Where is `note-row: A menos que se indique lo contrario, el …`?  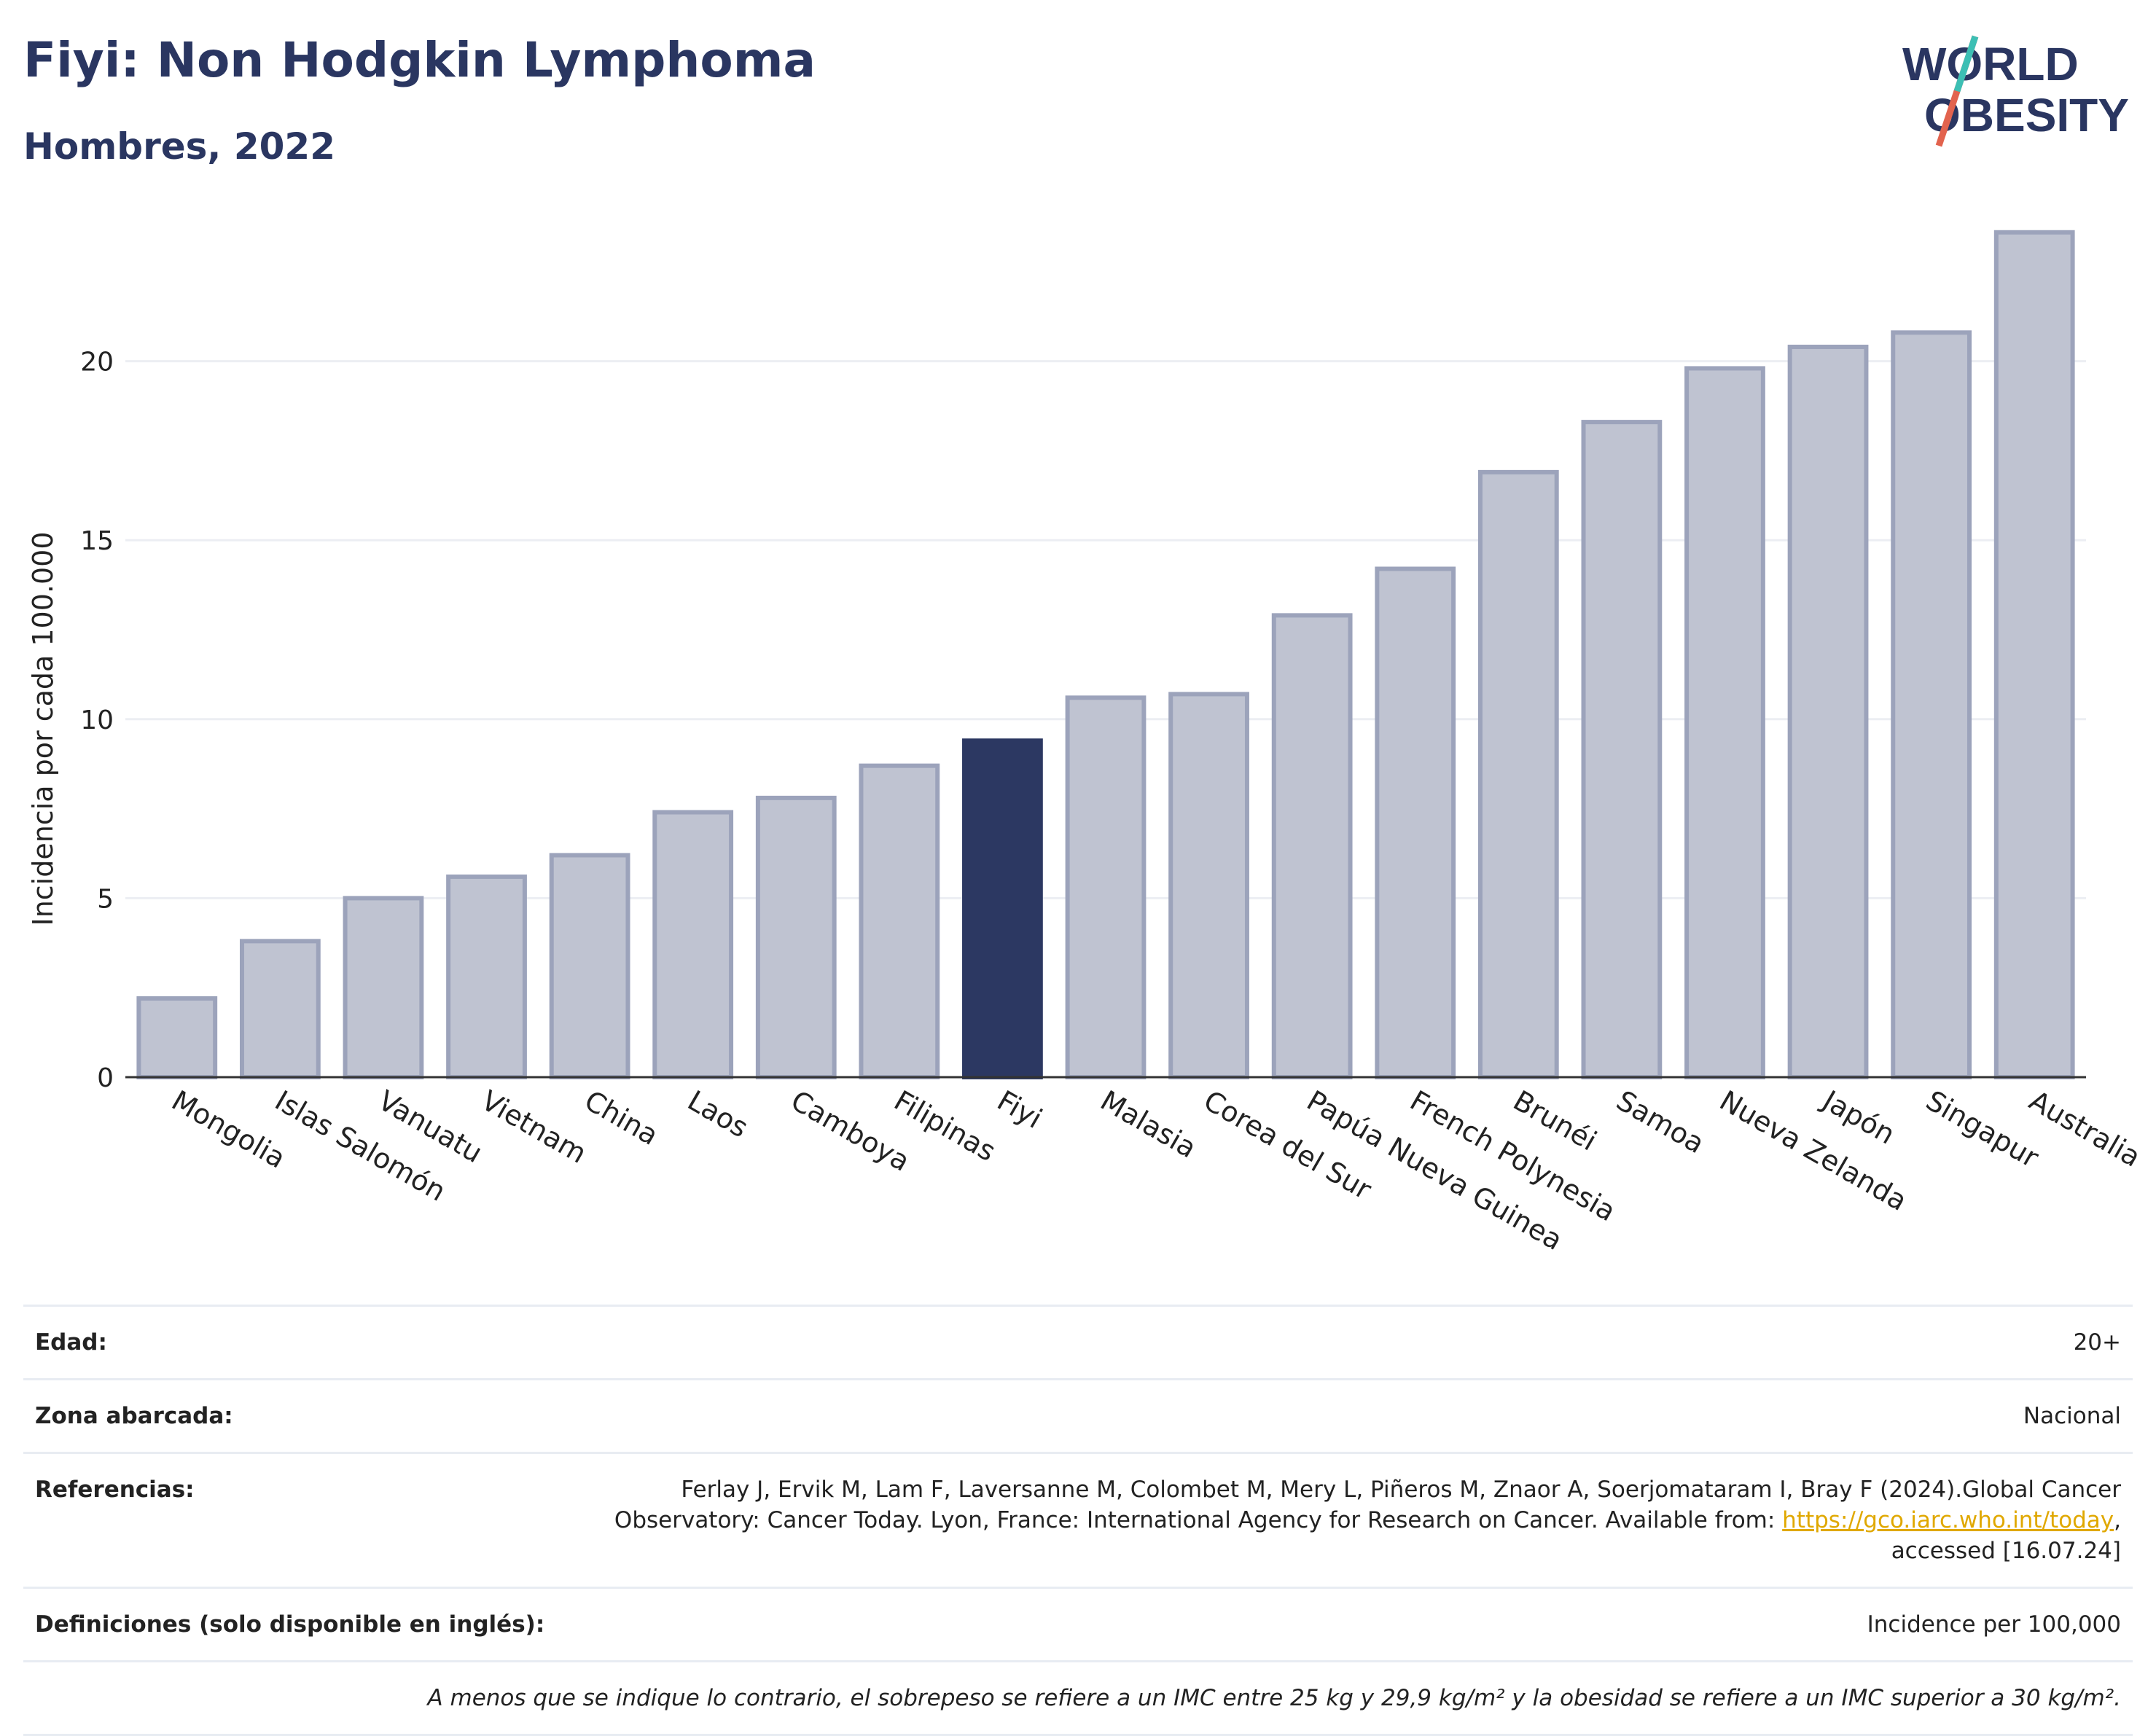
note-row: A menos que se indique lo contrario, el … is located at coordinates (1078, 1698).